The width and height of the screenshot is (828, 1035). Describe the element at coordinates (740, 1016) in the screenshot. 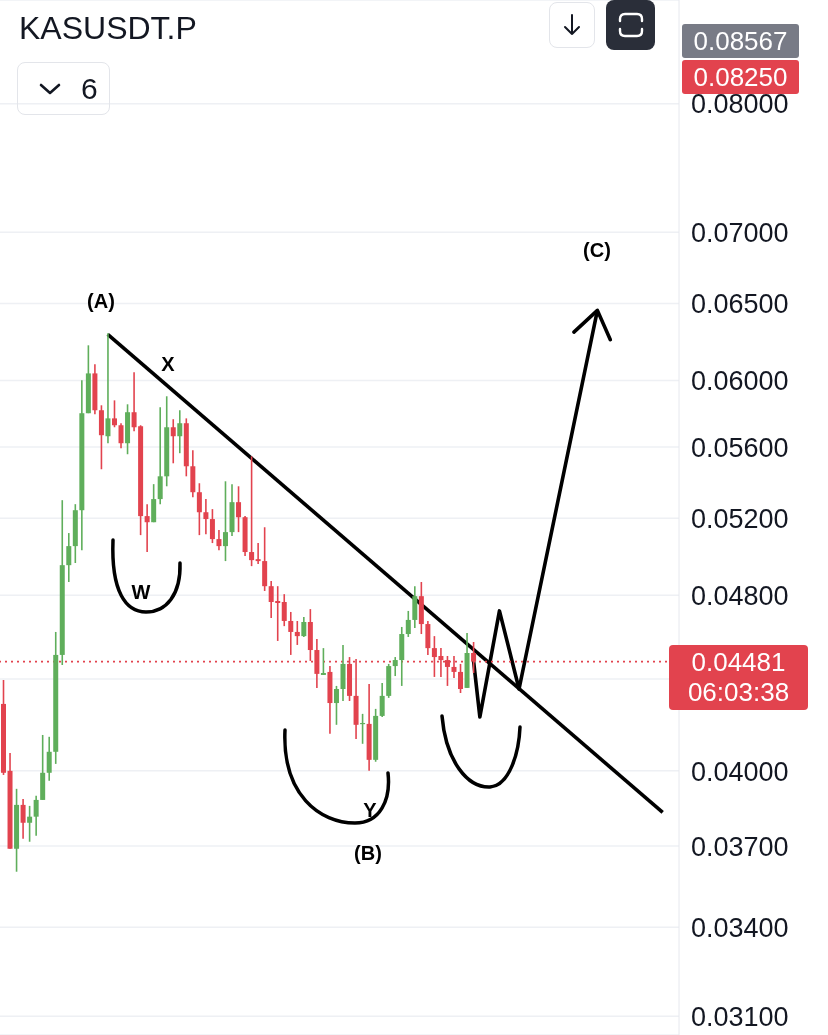

I see `y-tick-label: 0.03100` at that location.